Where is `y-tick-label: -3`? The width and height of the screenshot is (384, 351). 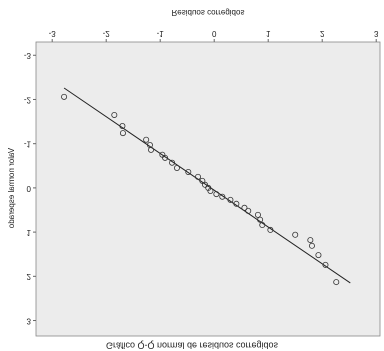 y-tick-label: -3 is located at coordinates (28, 55).